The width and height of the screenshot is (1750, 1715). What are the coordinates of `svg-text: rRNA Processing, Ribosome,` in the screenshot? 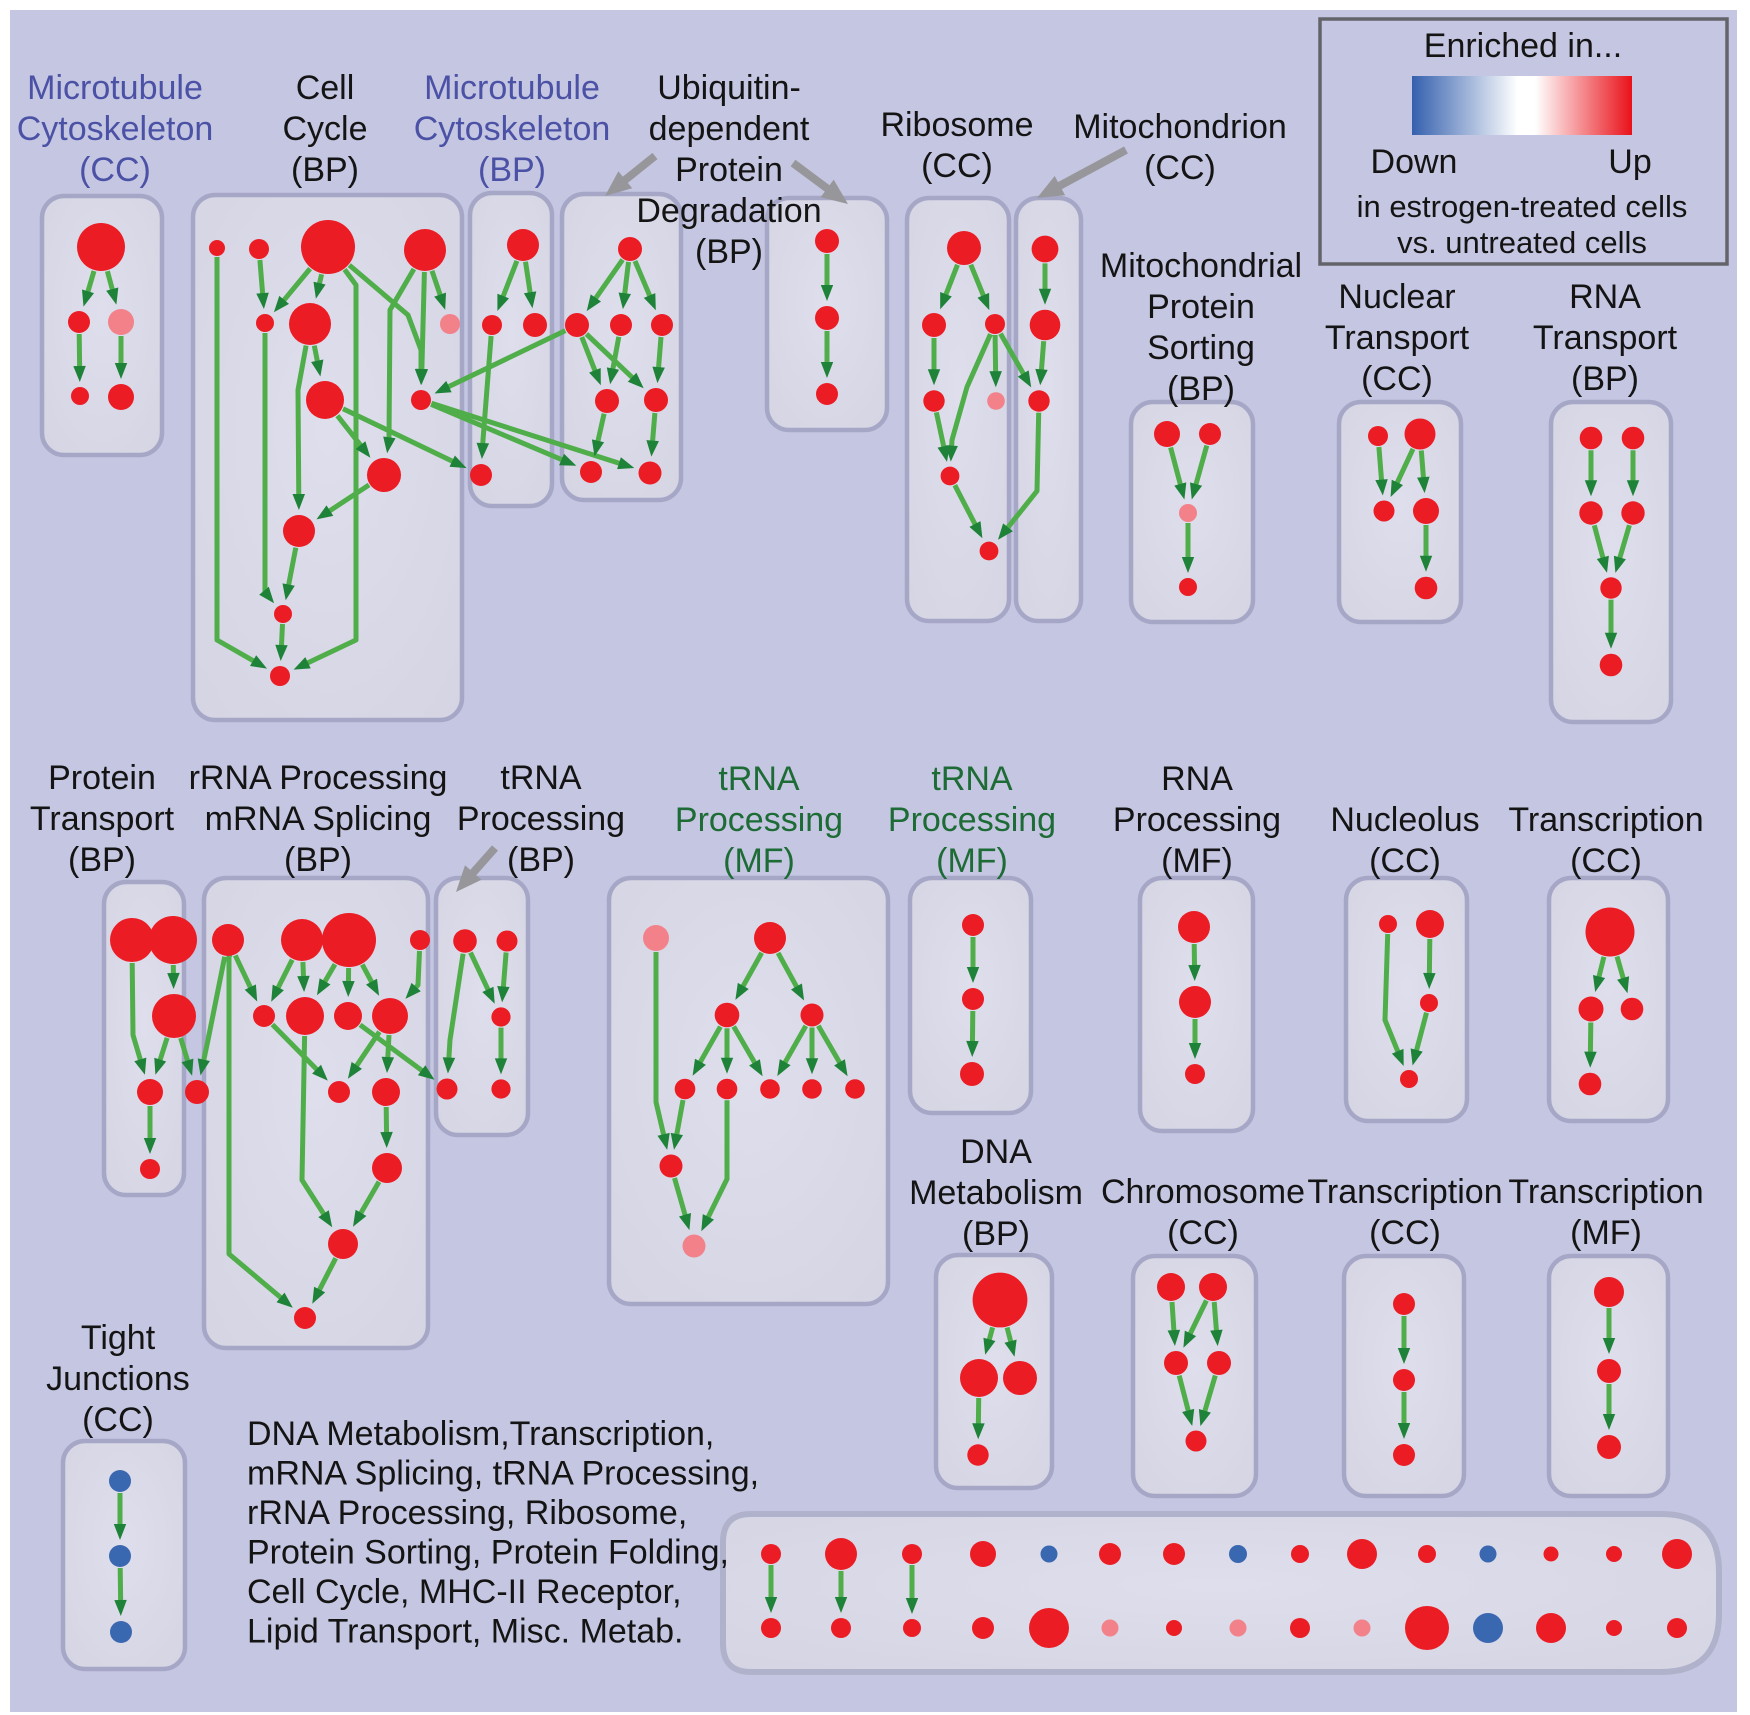 It's located at (467, 1513).